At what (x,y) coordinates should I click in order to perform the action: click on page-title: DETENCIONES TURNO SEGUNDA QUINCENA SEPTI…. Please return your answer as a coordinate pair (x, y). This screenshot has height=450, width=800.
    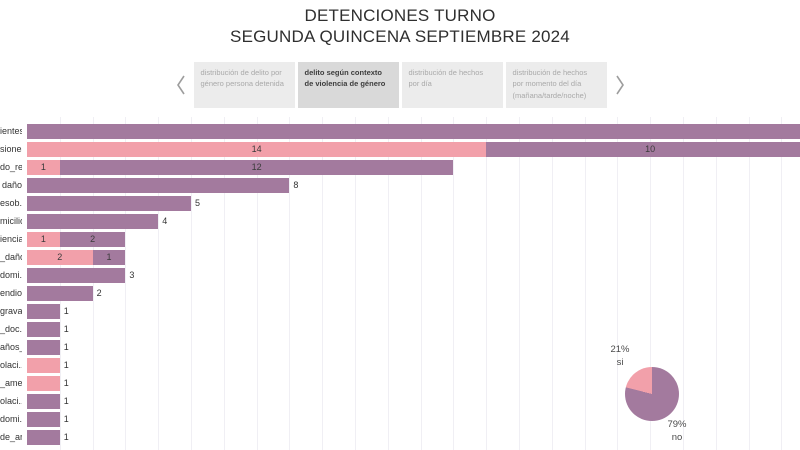
    Looking at the image, I should click on (400, 26).